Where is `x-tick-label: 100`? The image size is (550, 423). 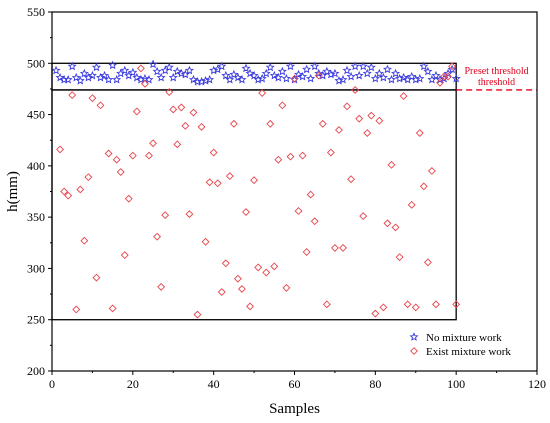 x-tick-label: 100 is located at coordinates (456, 384).